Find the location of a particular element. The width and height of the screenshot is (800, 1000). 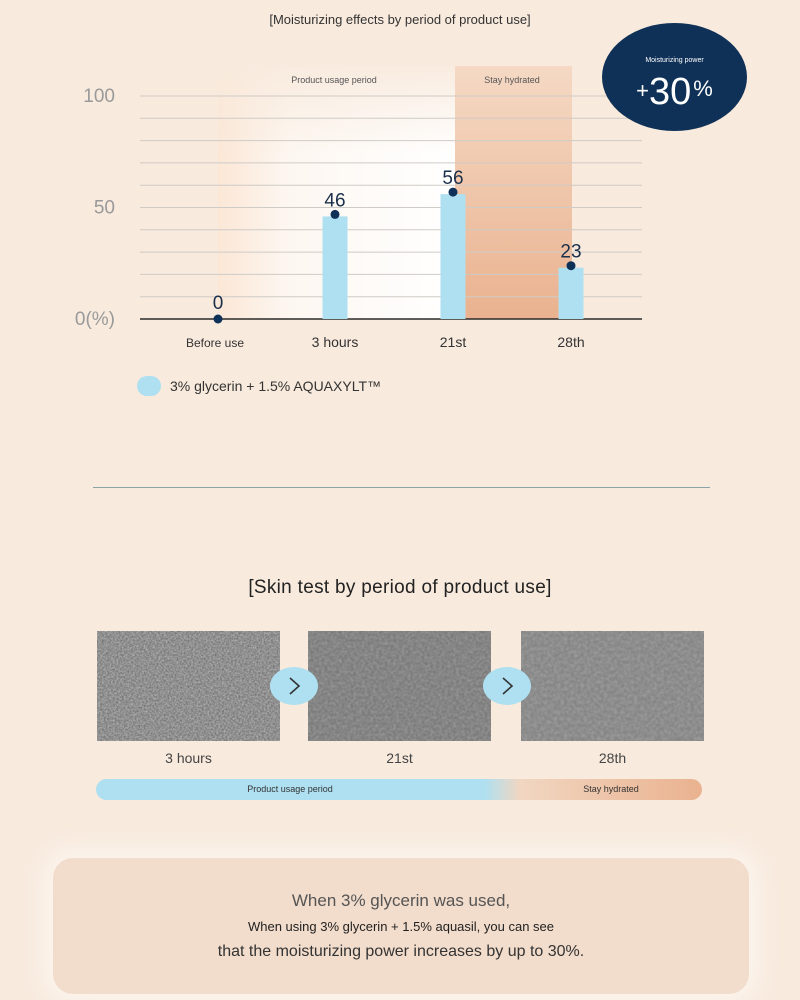

y-tick-label: 0(%) is located at coordinates (95, 319).